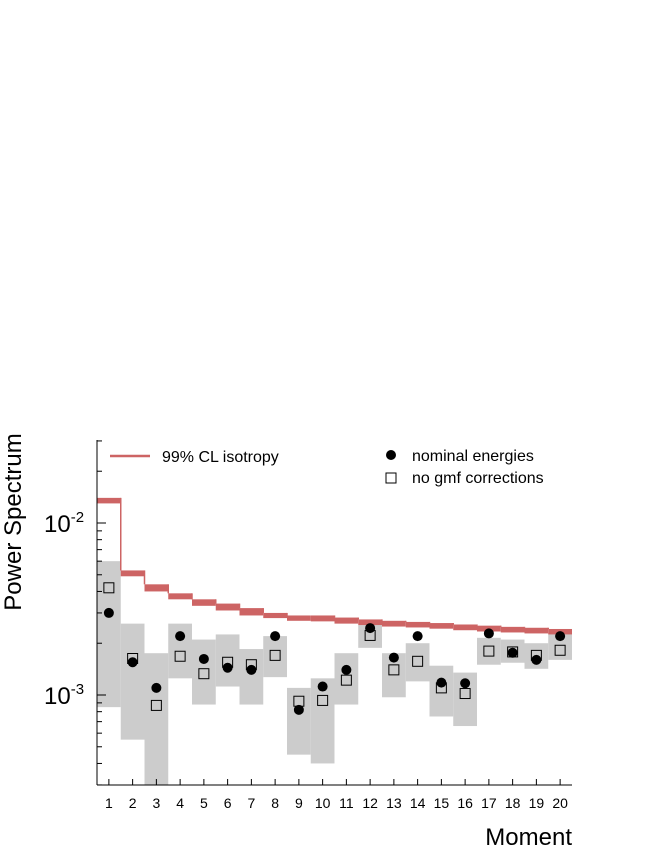  I want to click on y-tick-label: 10⁻³, so click(64, 695).